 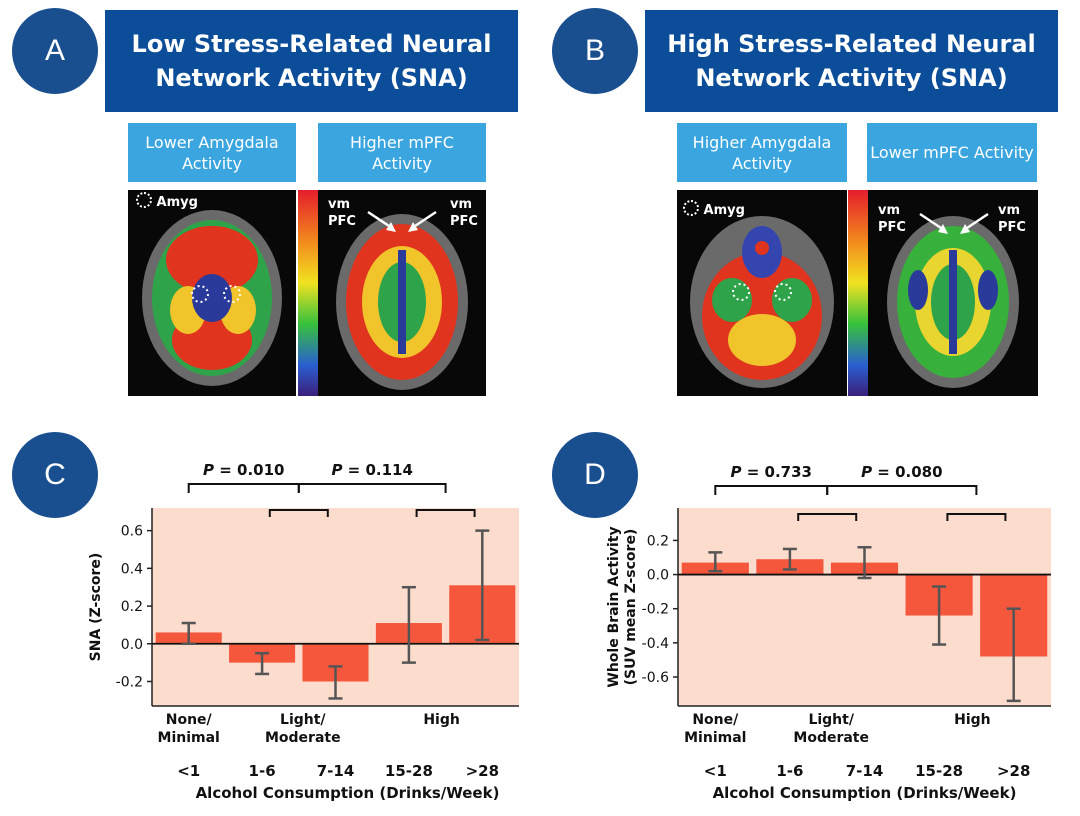 I want to click on panel-a-badge: A, so click(x=55, y=51).